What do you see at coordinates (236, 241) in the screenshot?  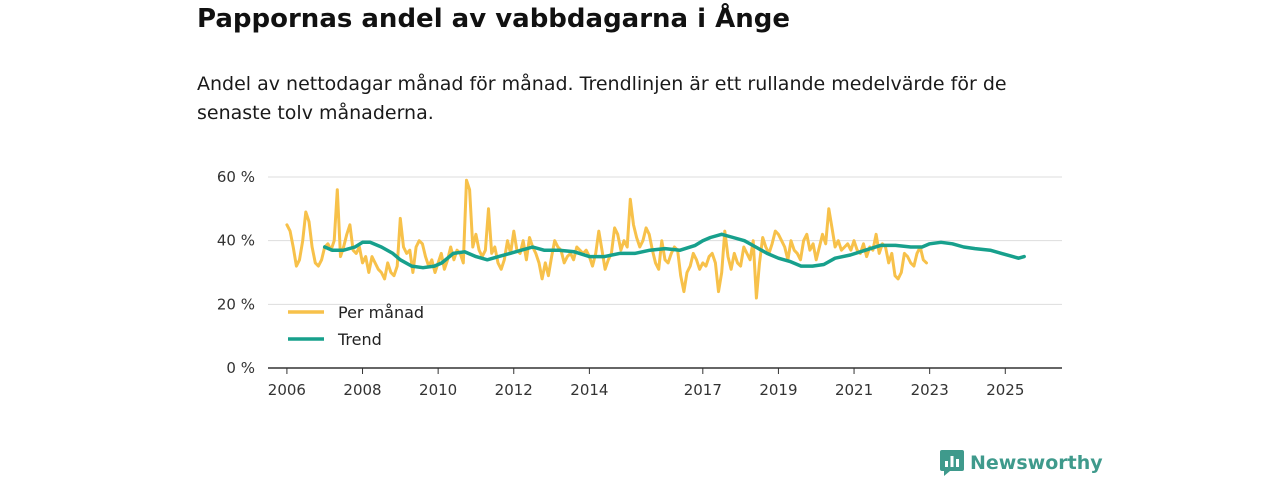 I see `y-tick-label: 40 %` at bounding box center [236, 241].